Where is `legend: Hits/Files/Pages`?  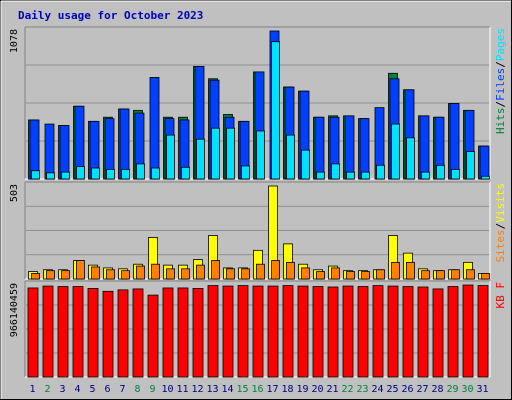 legend: Hits/Files/Pages is located at coordinates (500, 81).